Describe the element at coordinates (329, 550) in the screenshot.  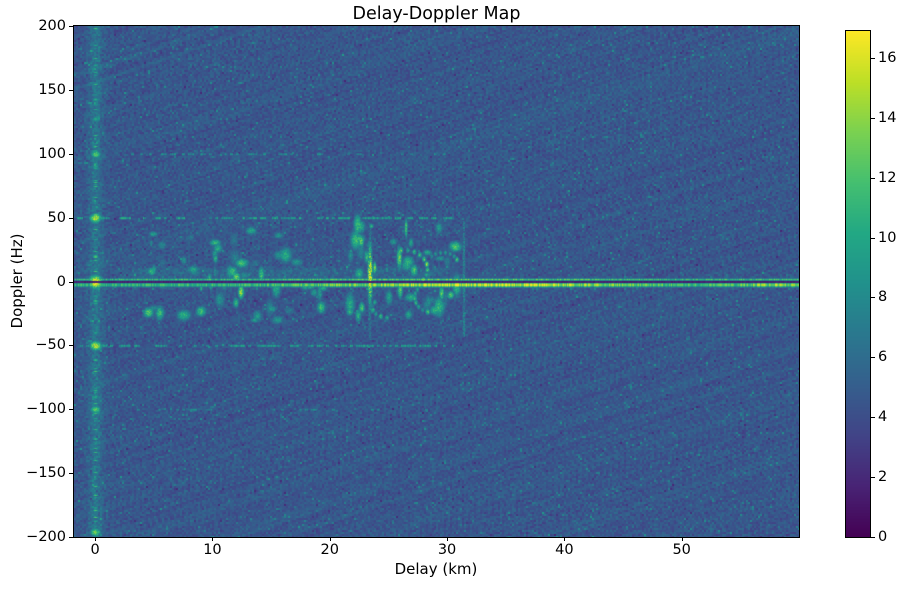
I see `x-tick-label: 20` at that location.